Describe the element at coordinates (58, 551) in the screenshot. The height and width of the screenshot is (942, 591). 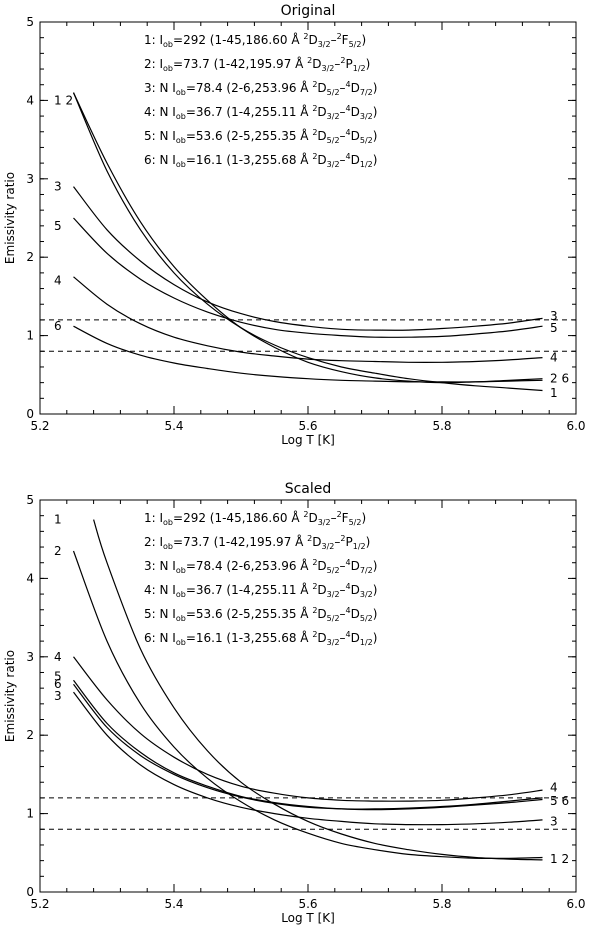
I see `curve-end-label: 2` at that location.